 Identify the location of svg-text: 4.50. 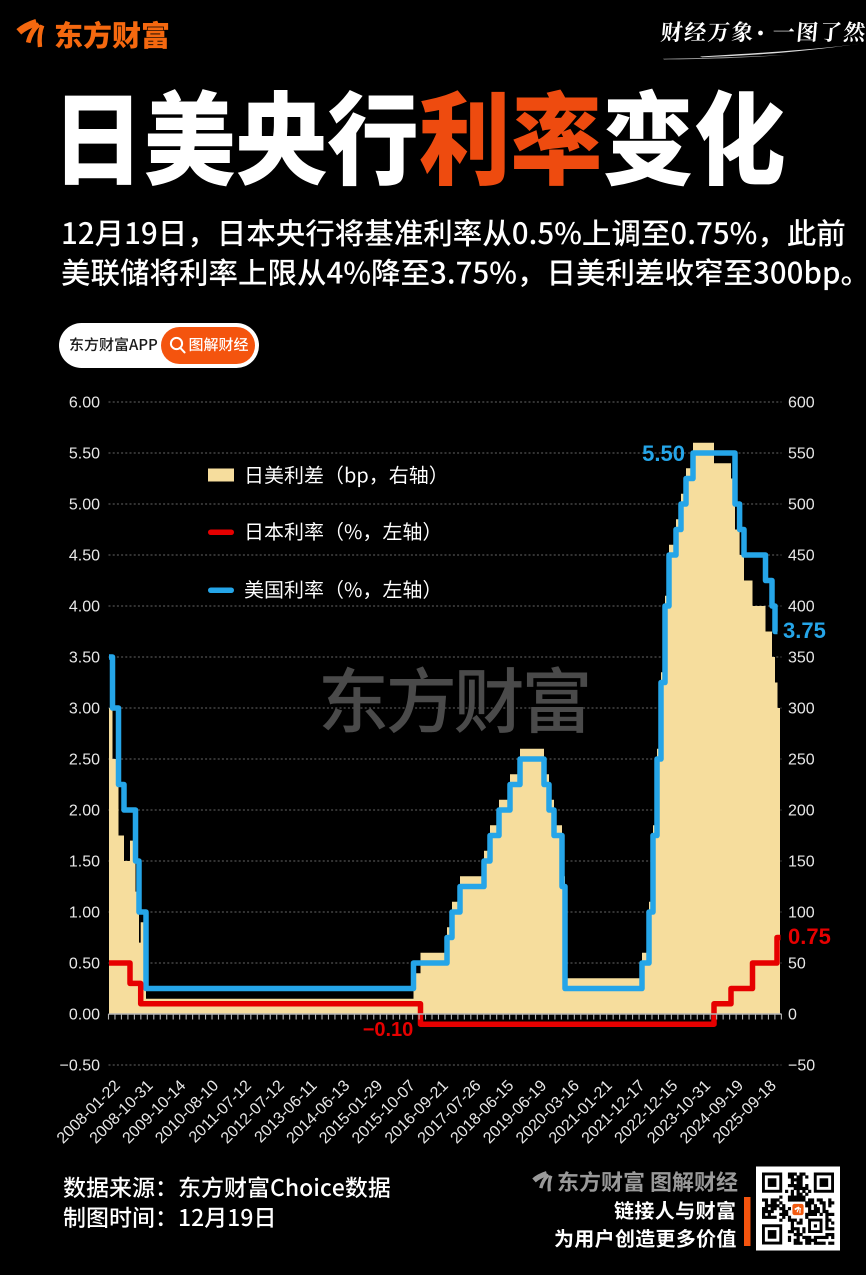
(84, 556).